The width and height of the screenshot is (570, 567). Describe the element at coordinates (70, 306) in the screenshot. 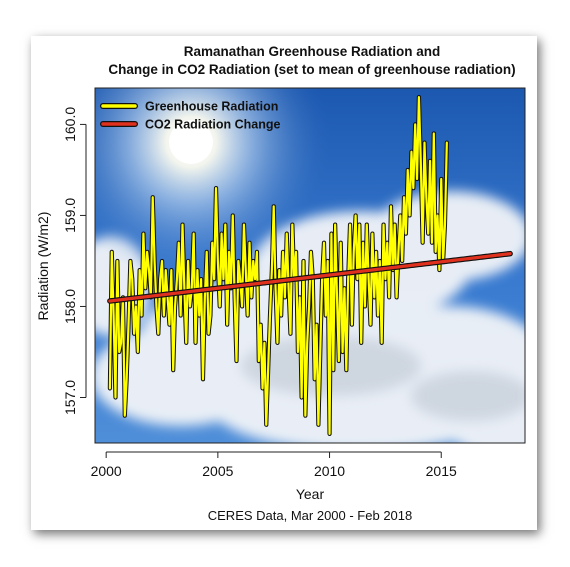

I see `y-tick-label: 158.0` at that location.